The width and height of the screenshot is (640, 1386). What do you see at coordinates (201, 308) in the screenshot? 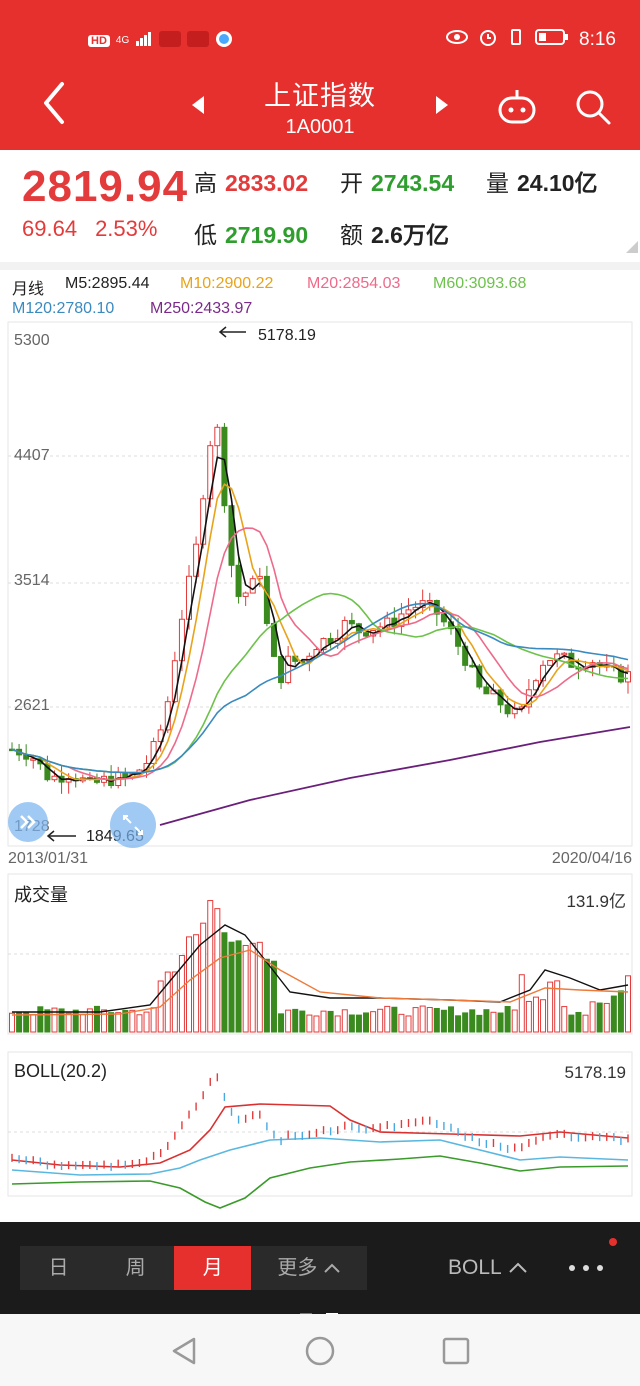
I see `ma250-legend: M250:2433.97` at bounding box center [201, 308].